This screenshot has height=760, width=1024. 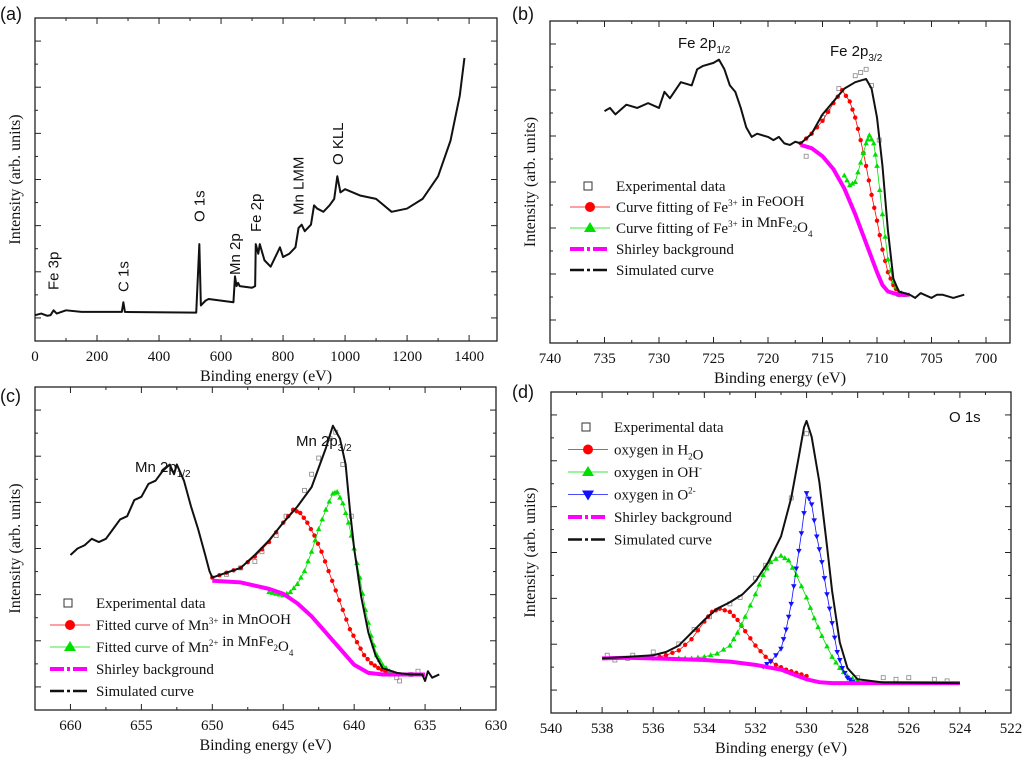 I want to click on panel-label: (b), so click(x=523, y=14).